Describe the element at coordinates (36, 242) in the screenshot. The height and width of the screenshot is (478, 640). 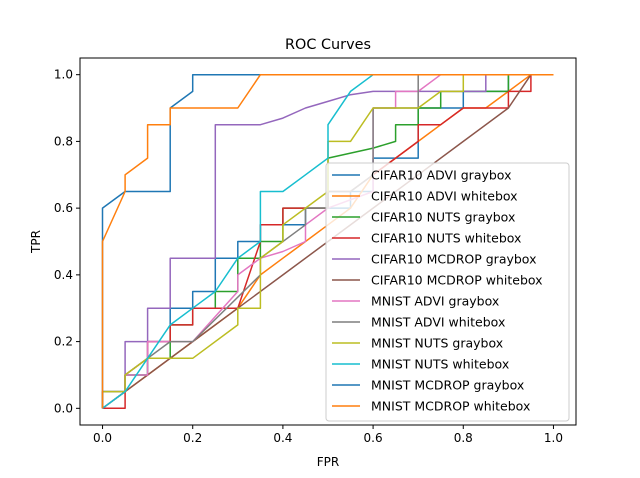
I see `y-axis-label: TPR` at that location.